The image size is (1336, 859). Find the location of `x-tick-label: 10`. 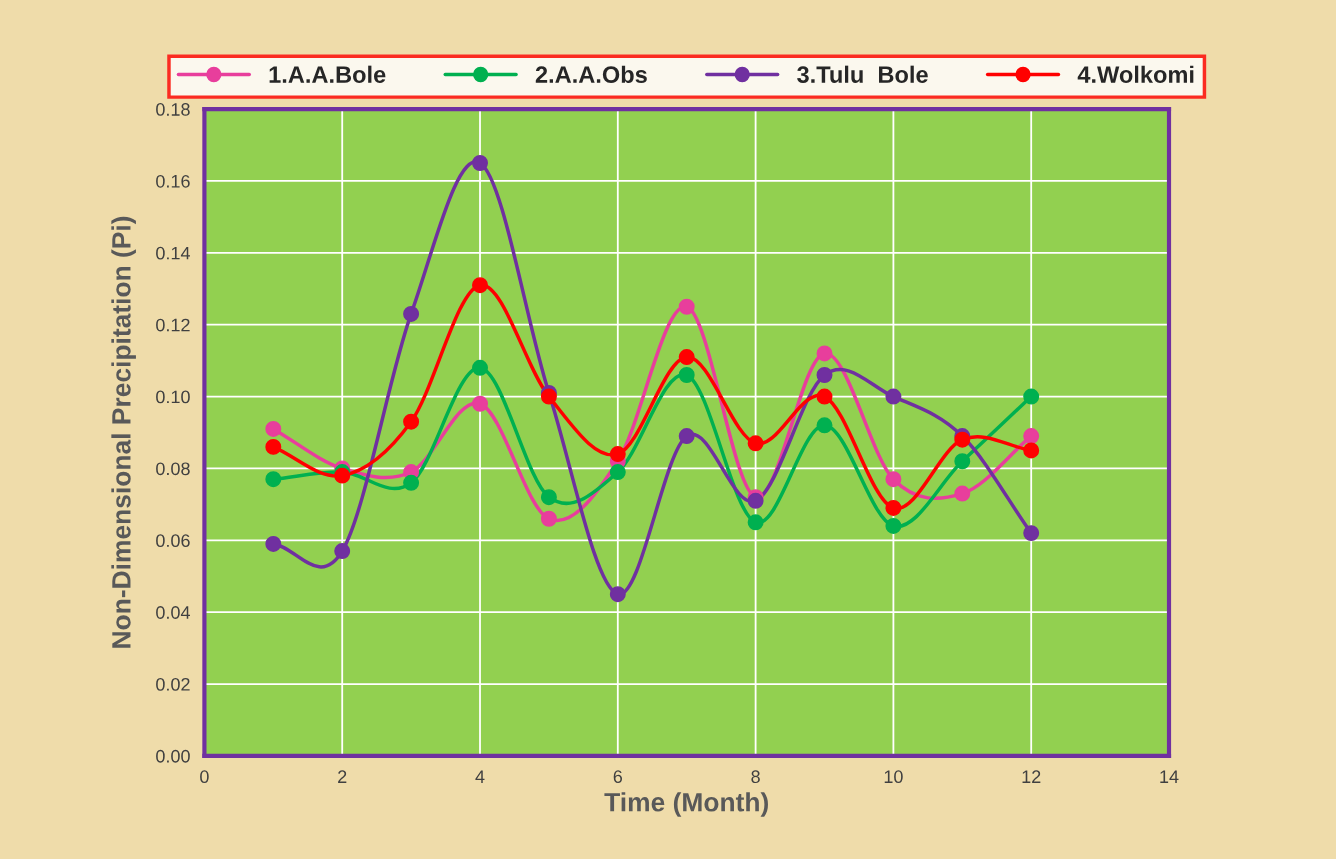

x-tick-label: 10 is located at coordinates (893, 777).